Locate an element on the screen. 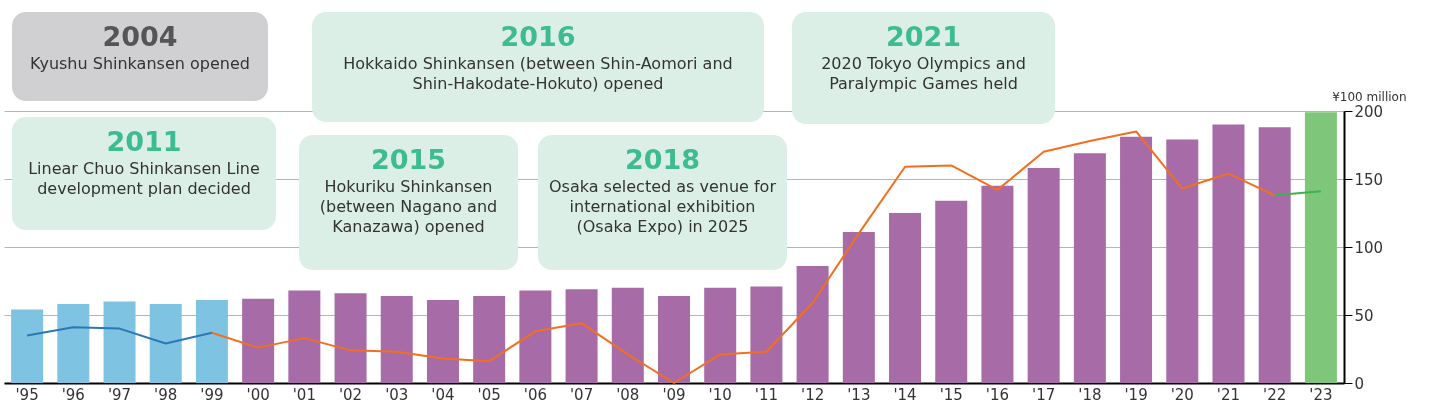  y-tick-label: 150 is located at coordinates (1369, 179).